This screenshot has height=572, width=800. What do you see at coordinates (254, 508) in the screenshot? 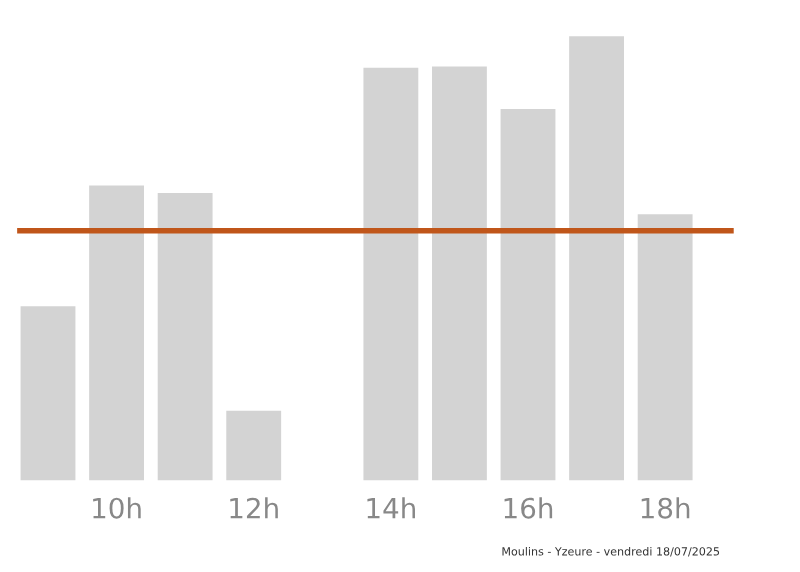
I see `x-tick-label: 12h` at bounding box center [254, 508].